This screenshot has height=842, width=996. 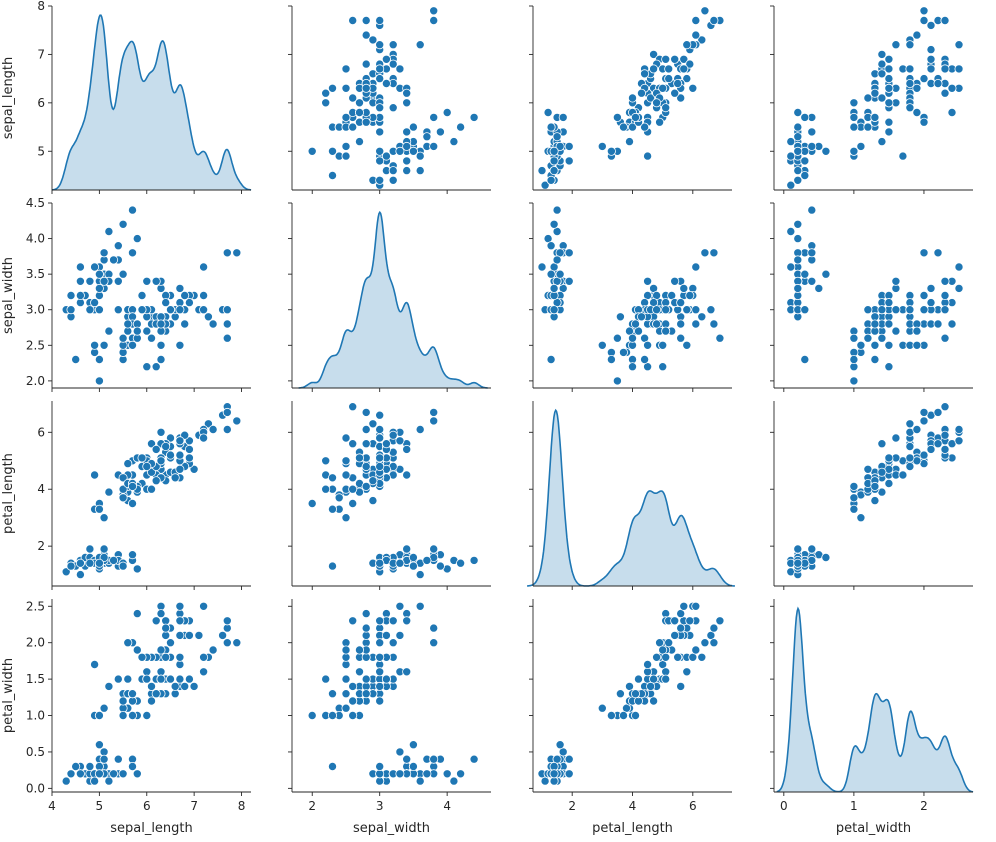 What do you see at coordinates (35, 203) in the screenshot?
I see `y-tick-label: 4.5` at bounding box center [35, 203].